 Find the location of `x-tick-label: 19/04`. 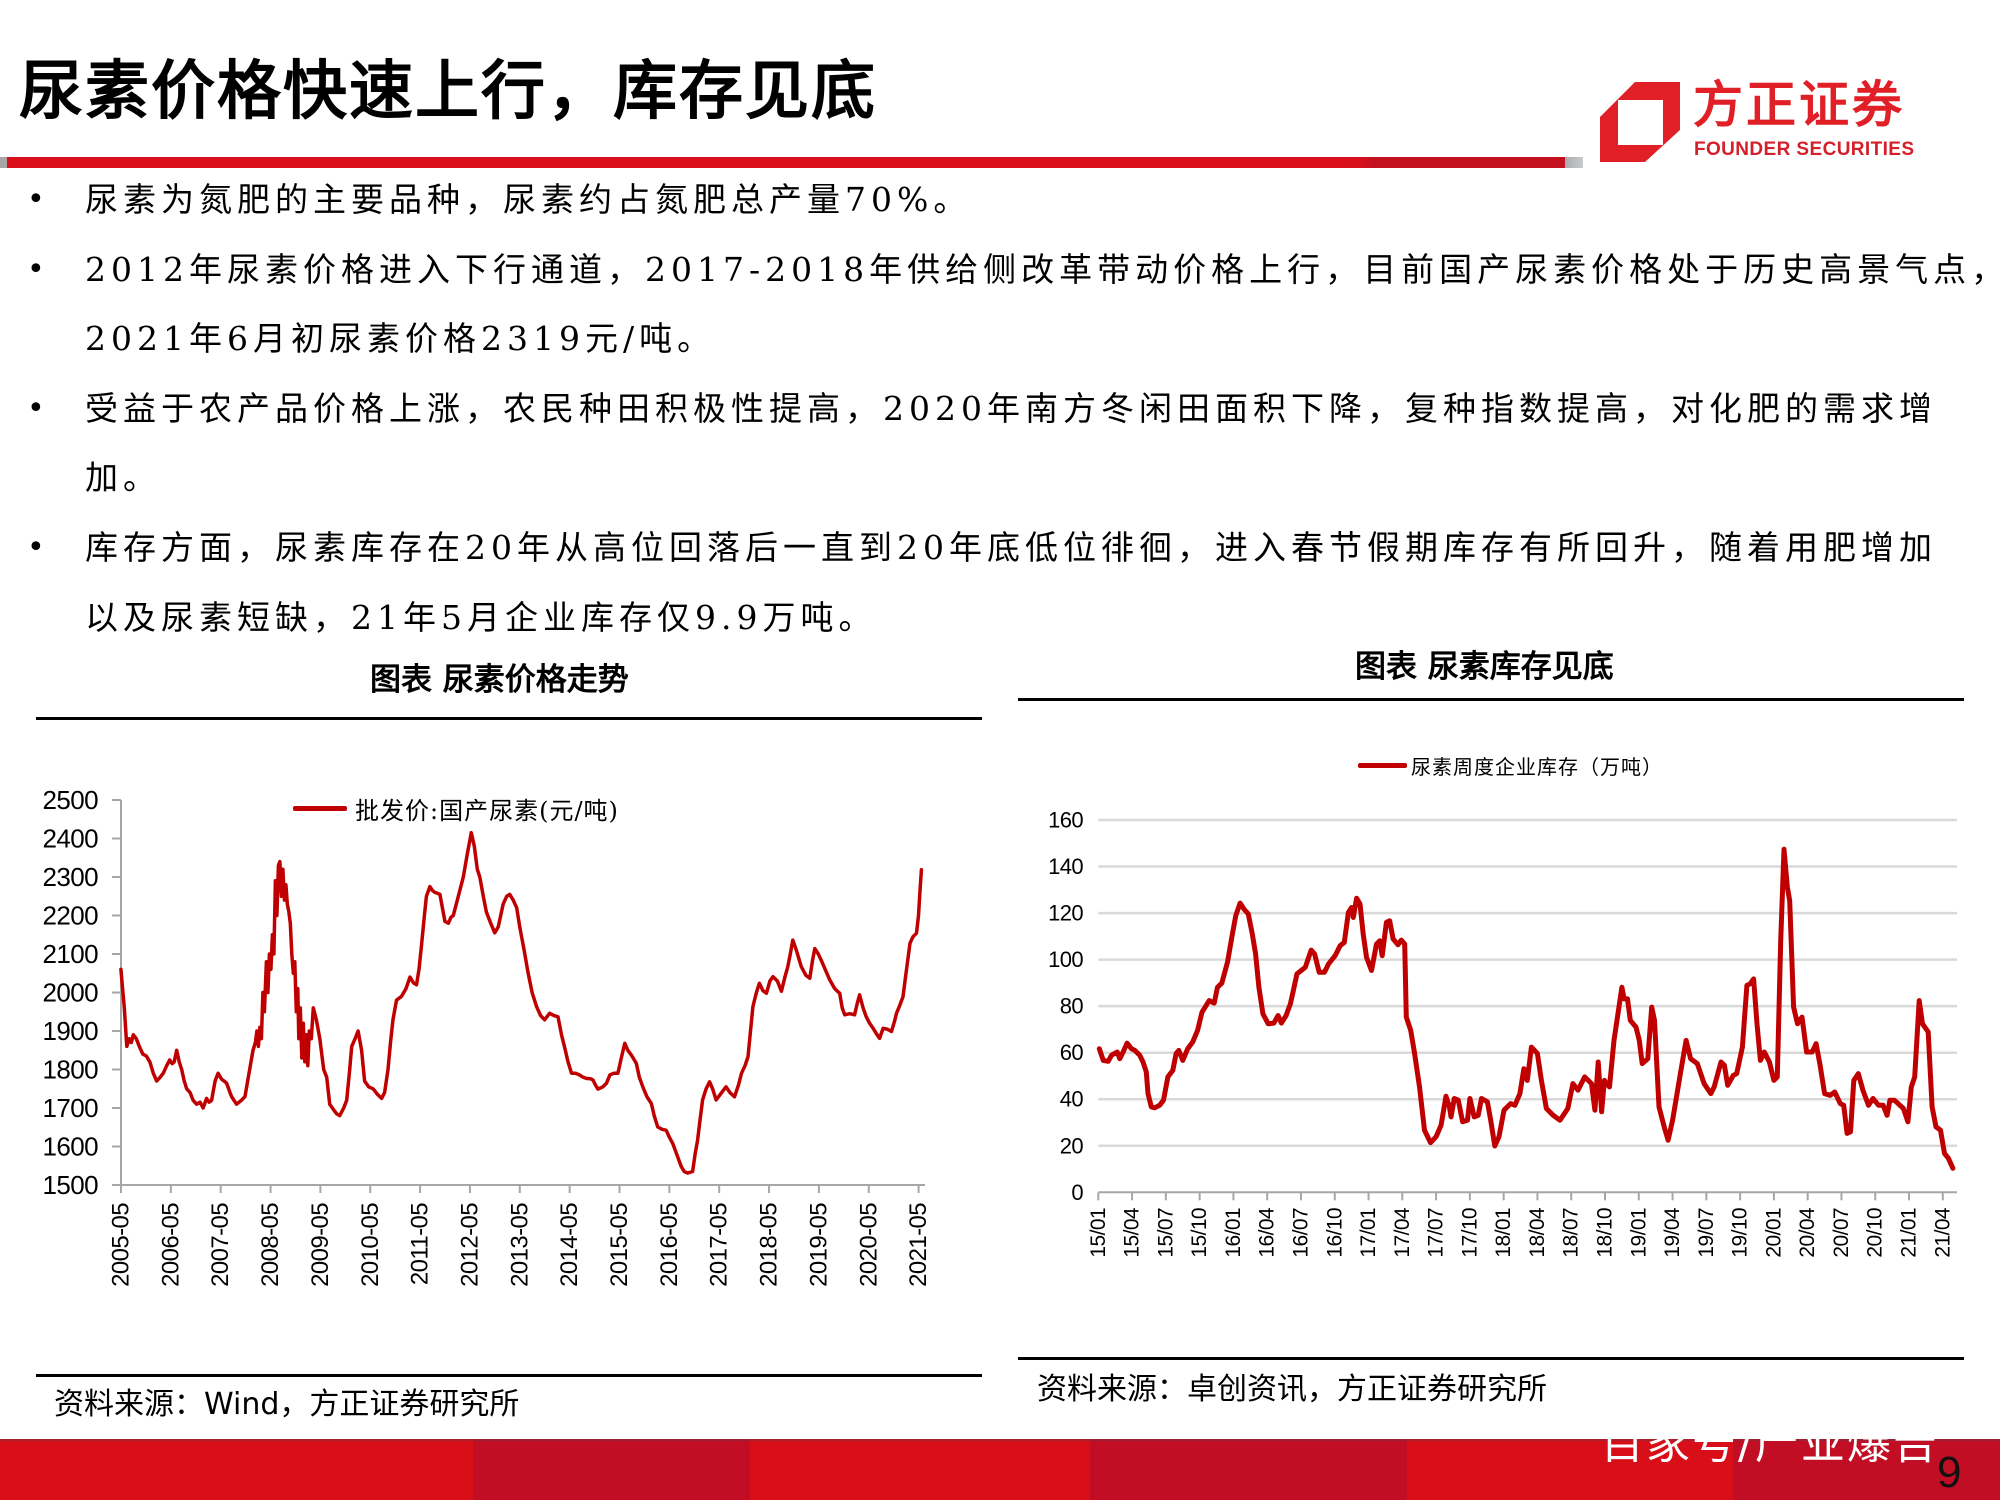

x-tick-label: 19/04 is located at coordinates (1672, 1232).